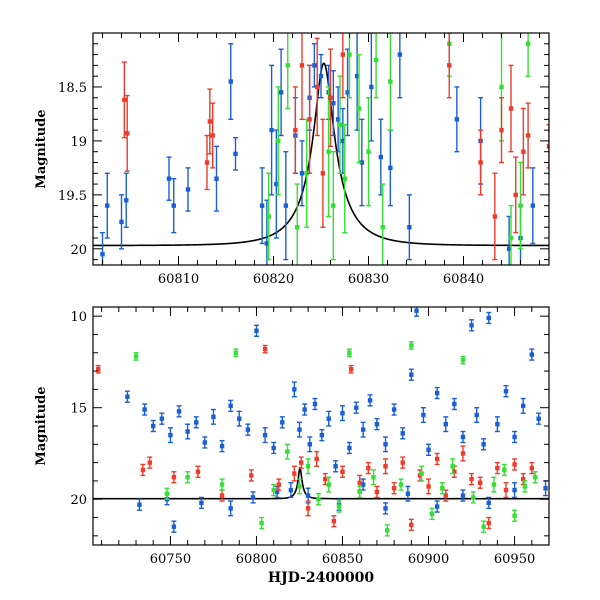  Describe the element at coordinates (78, 250) in the screenshot. I see `zoom-y-tick-label: 20` at that location.